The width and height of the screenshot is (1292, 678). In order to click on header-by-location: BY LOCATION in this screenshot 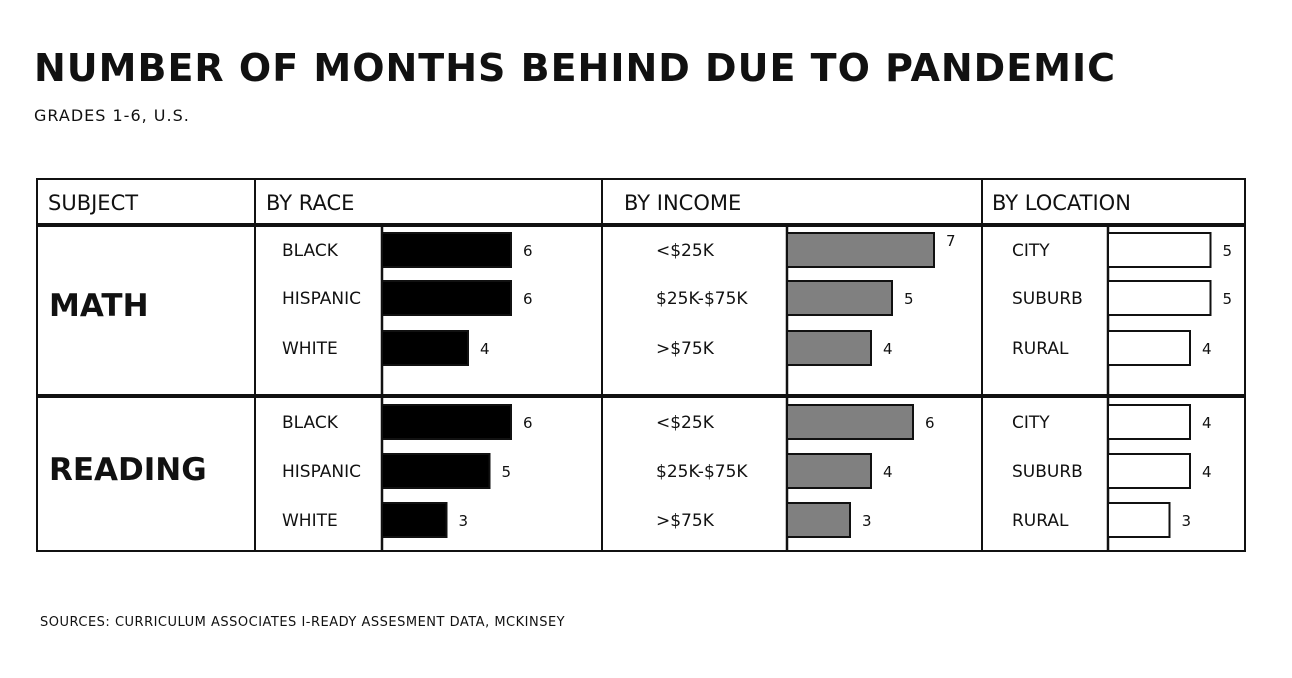, I will do `click(1061, 203)`.